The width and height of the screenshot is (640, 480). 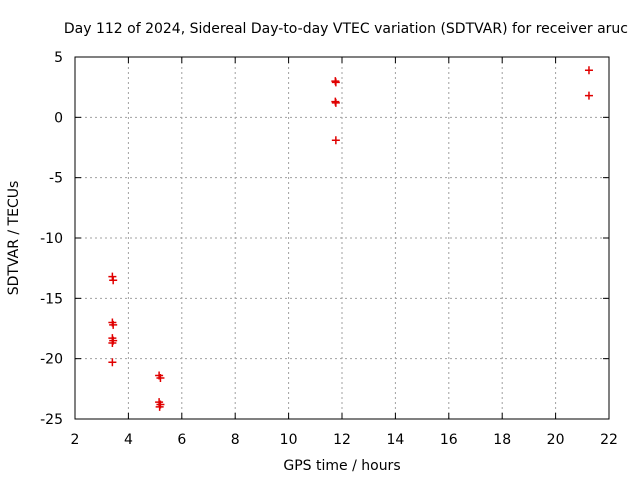 I want to click on x-tick-label: 22, so click(x=609, y=440).